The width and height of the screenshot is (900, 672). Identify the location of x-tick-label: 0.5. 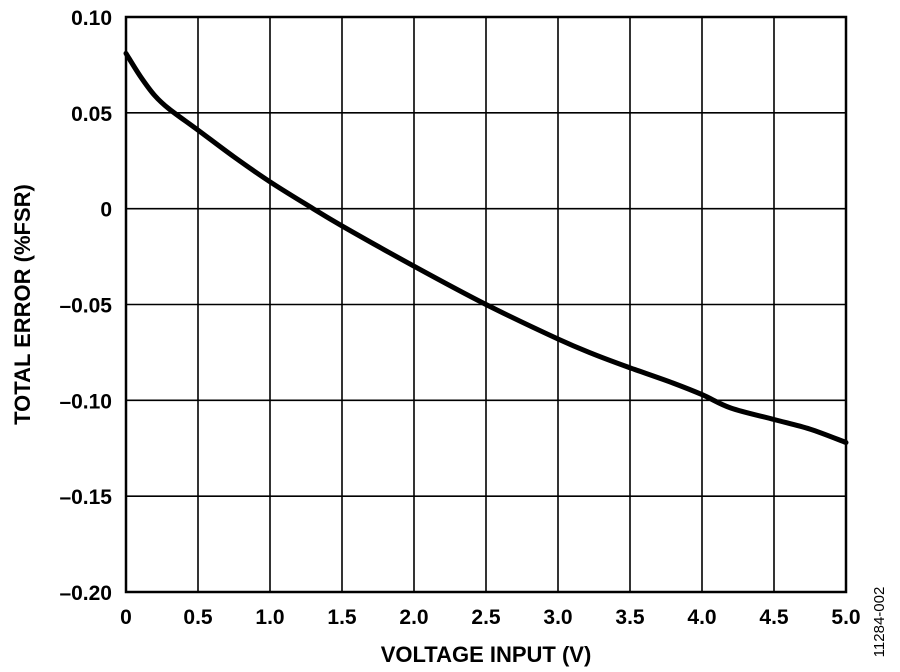
(198, 617).